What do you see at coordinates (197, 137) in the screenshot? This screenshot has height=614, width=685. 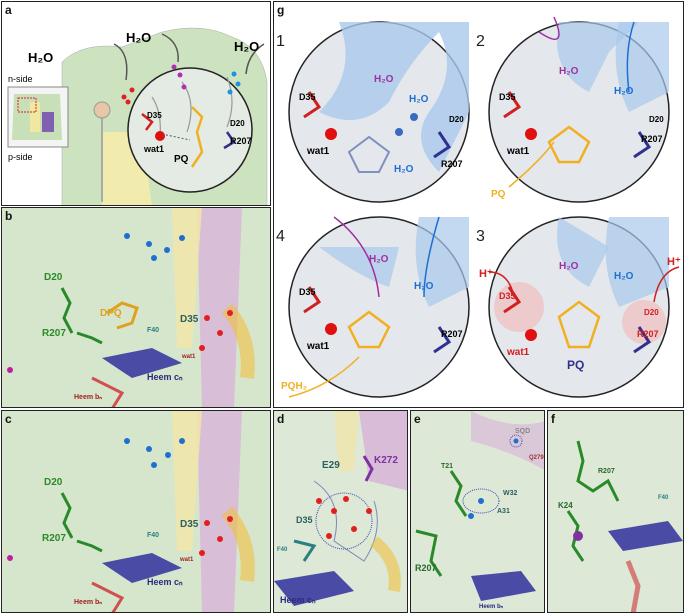 I see `pq-stick` at bounding box center [197, 137].